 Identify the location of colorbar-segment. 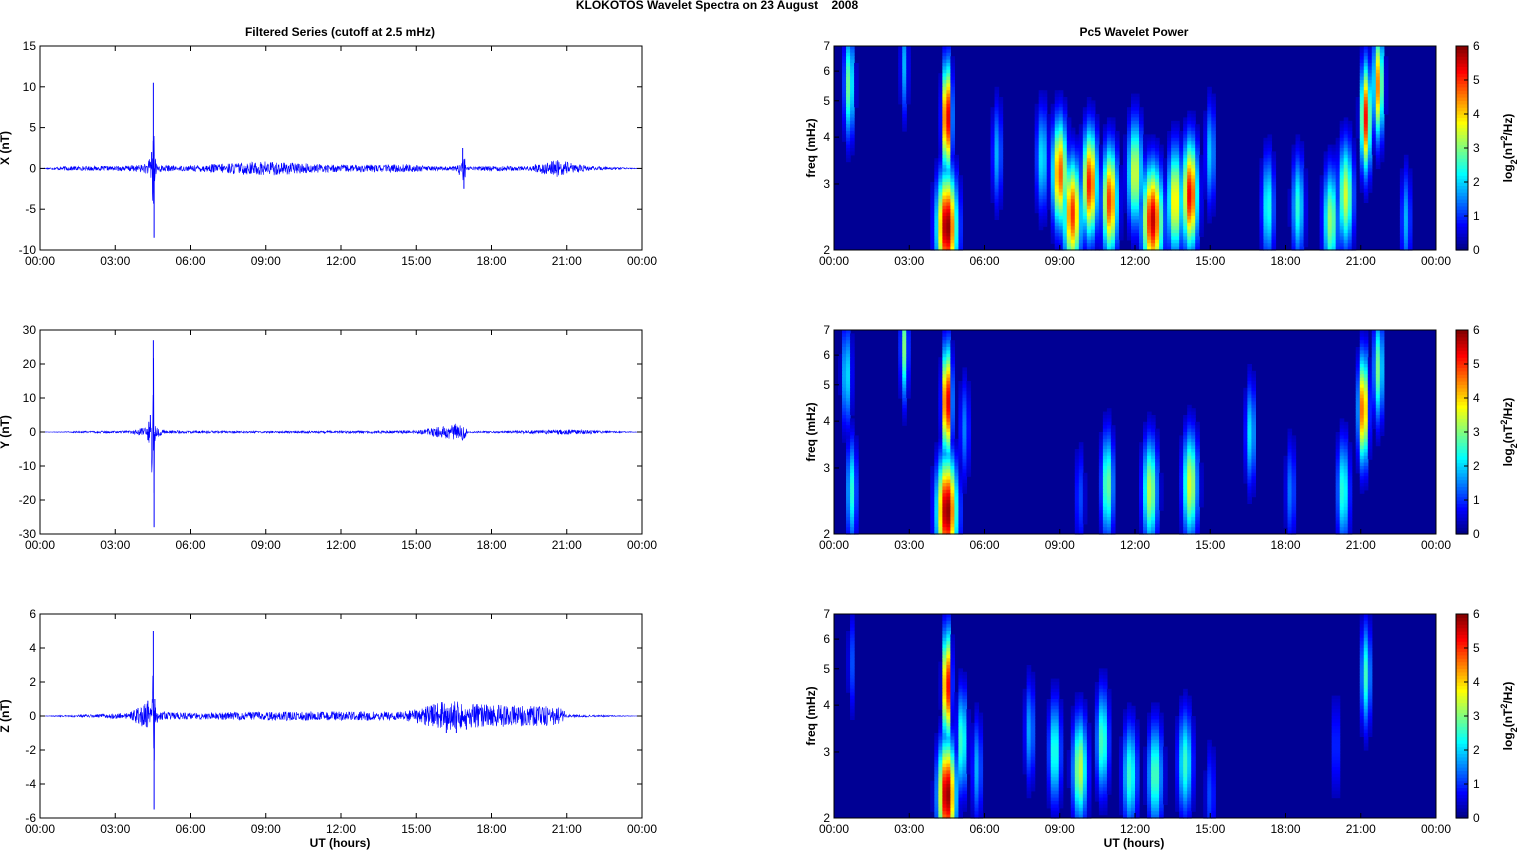
(1462, 207).